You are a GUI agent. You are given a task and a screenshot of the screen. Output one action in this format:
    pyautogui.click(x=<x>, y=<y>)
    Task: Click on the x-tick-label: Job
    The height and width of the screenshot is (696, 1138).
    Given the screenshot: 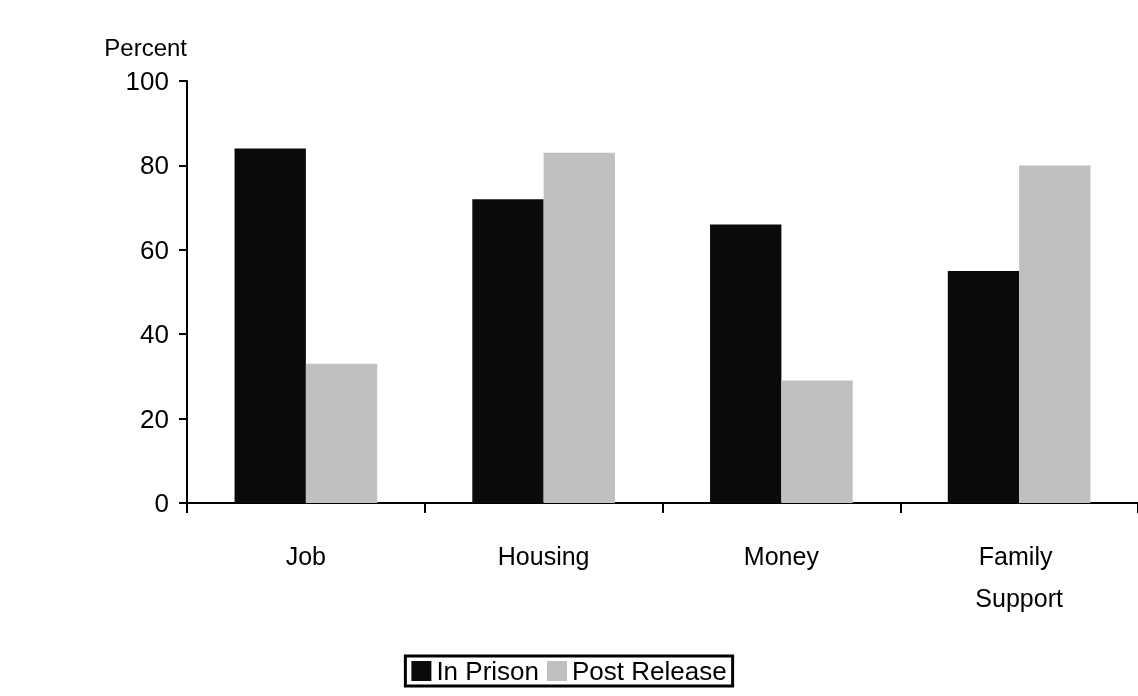 What is the action you would take?
    pyautogui.click(x=306, y=556)
    